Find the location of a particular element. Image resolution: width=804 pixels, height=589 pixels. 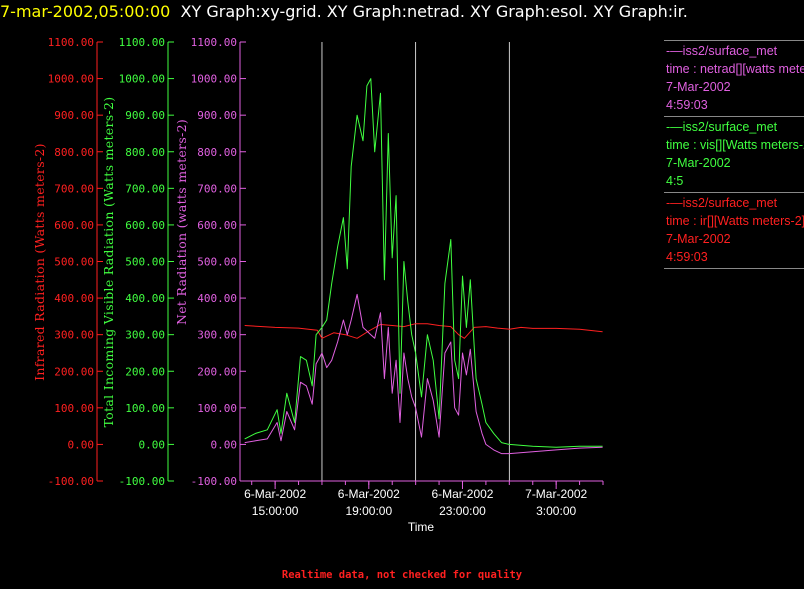

visible-axis-tick-label: 400.00 is located at coordinates (145, 298).